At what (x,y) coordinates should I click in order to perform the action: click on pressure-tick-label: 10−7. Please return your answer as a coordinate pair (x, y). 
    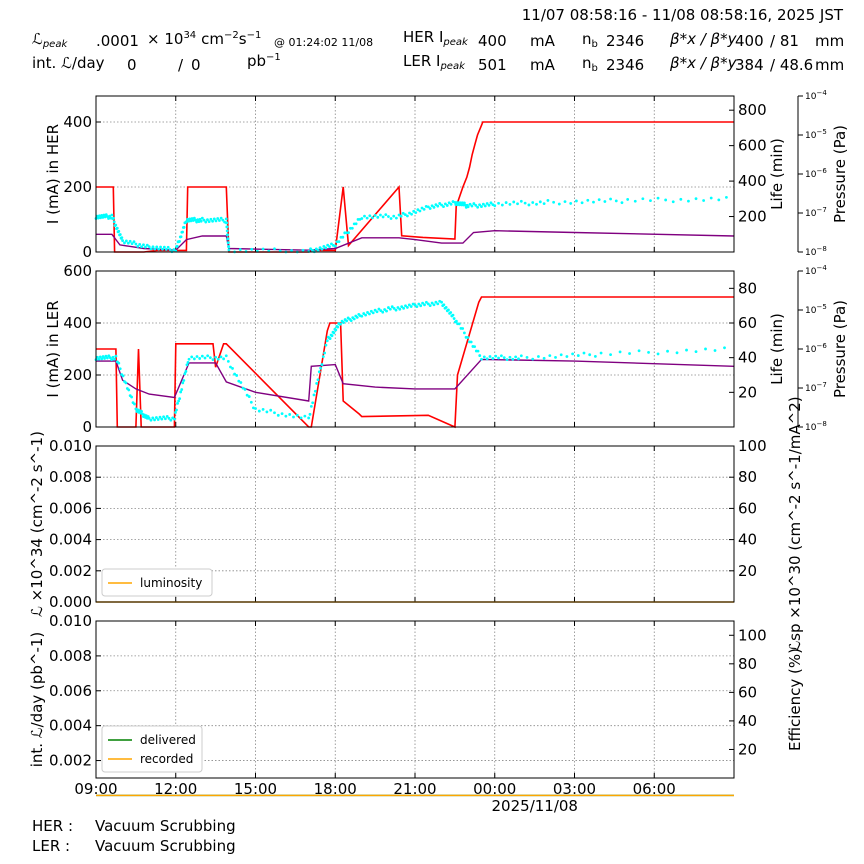
    Looking at the image, I should click on (816, 387).